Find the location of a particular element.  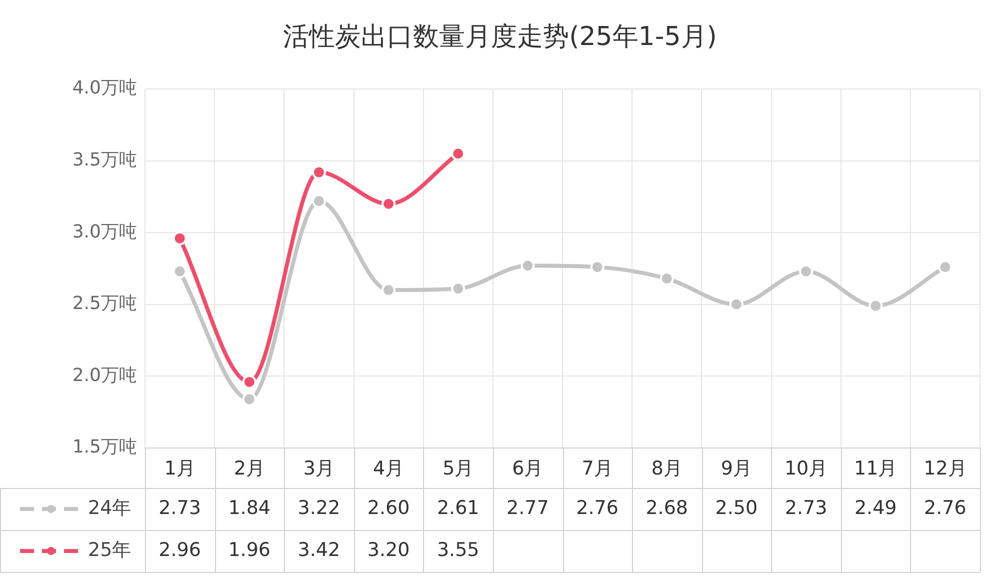

data-label: 3.20 is located at coordinates (388, 549).